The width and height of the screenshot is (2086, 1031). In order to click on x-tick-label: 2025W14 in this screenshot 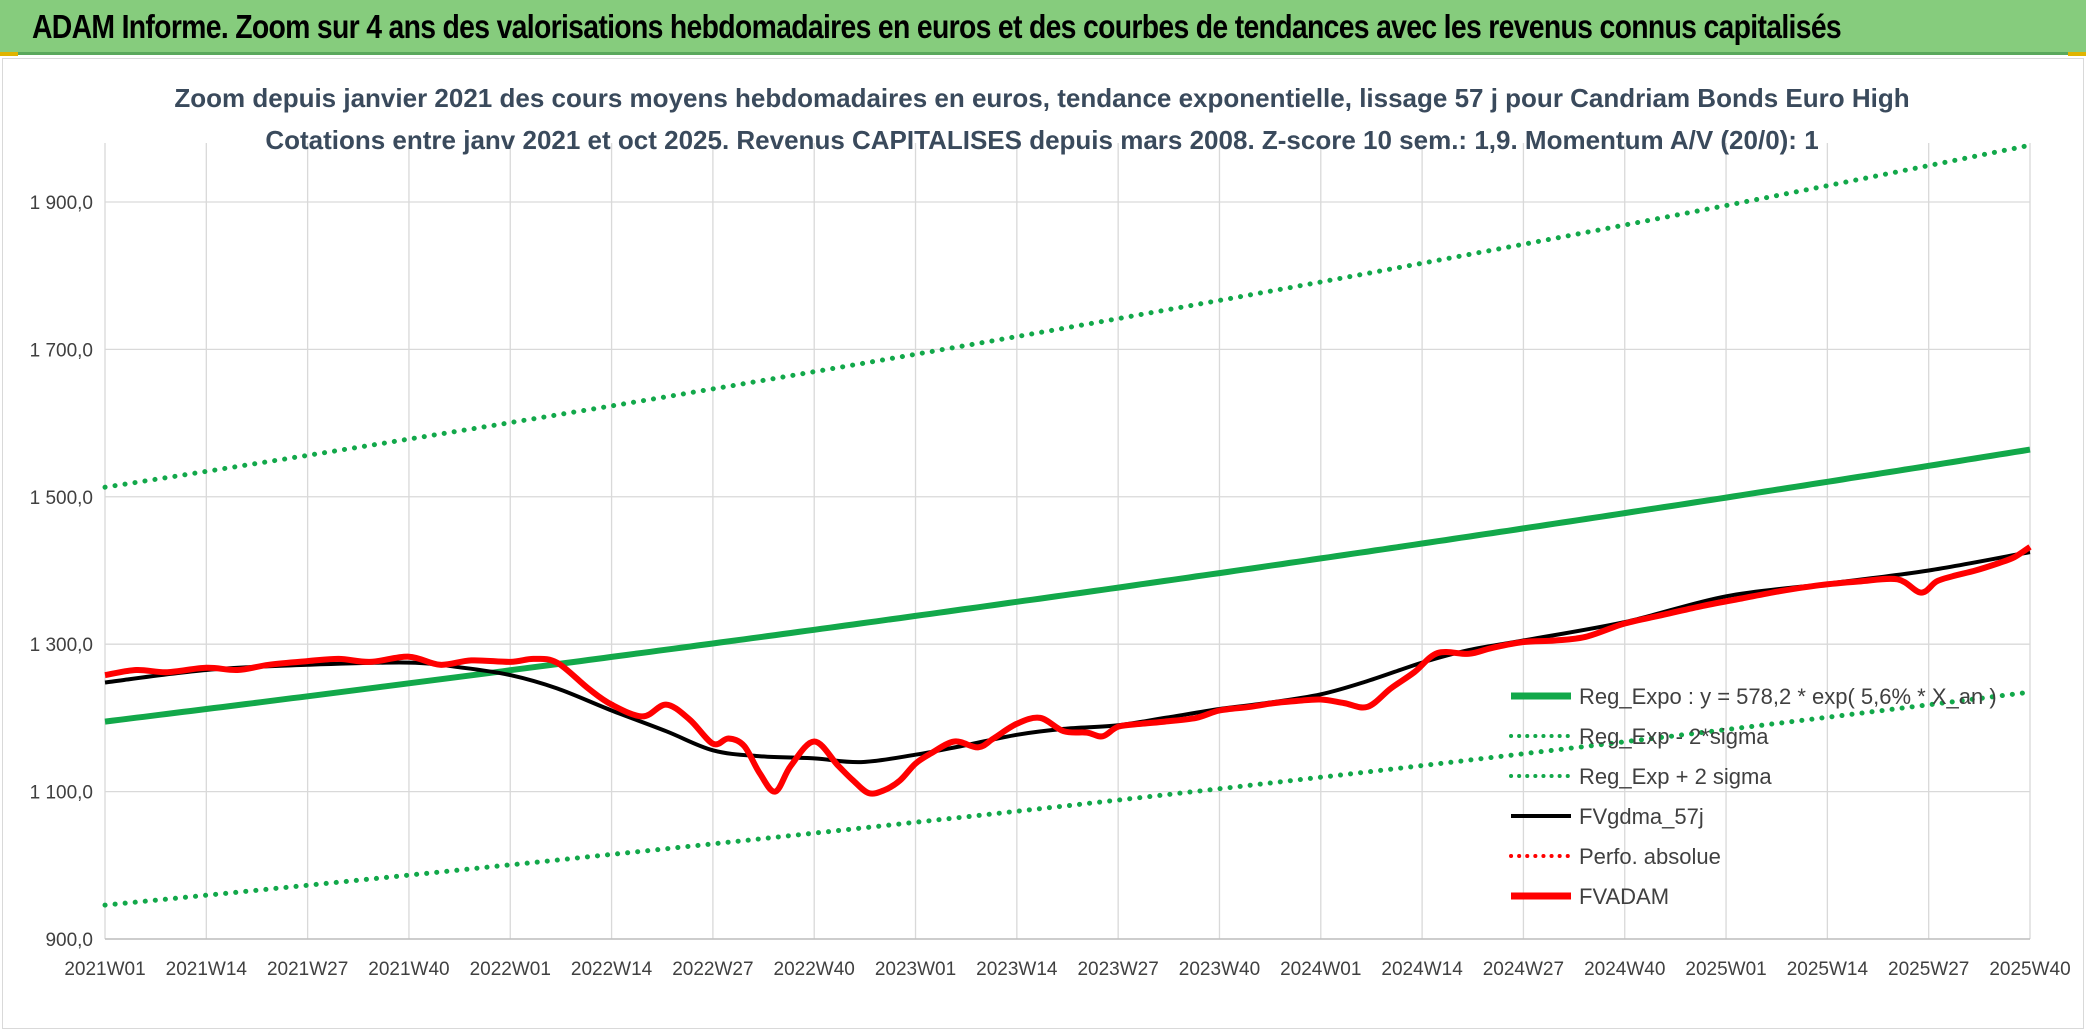, I will do `click(1828, 969)`.